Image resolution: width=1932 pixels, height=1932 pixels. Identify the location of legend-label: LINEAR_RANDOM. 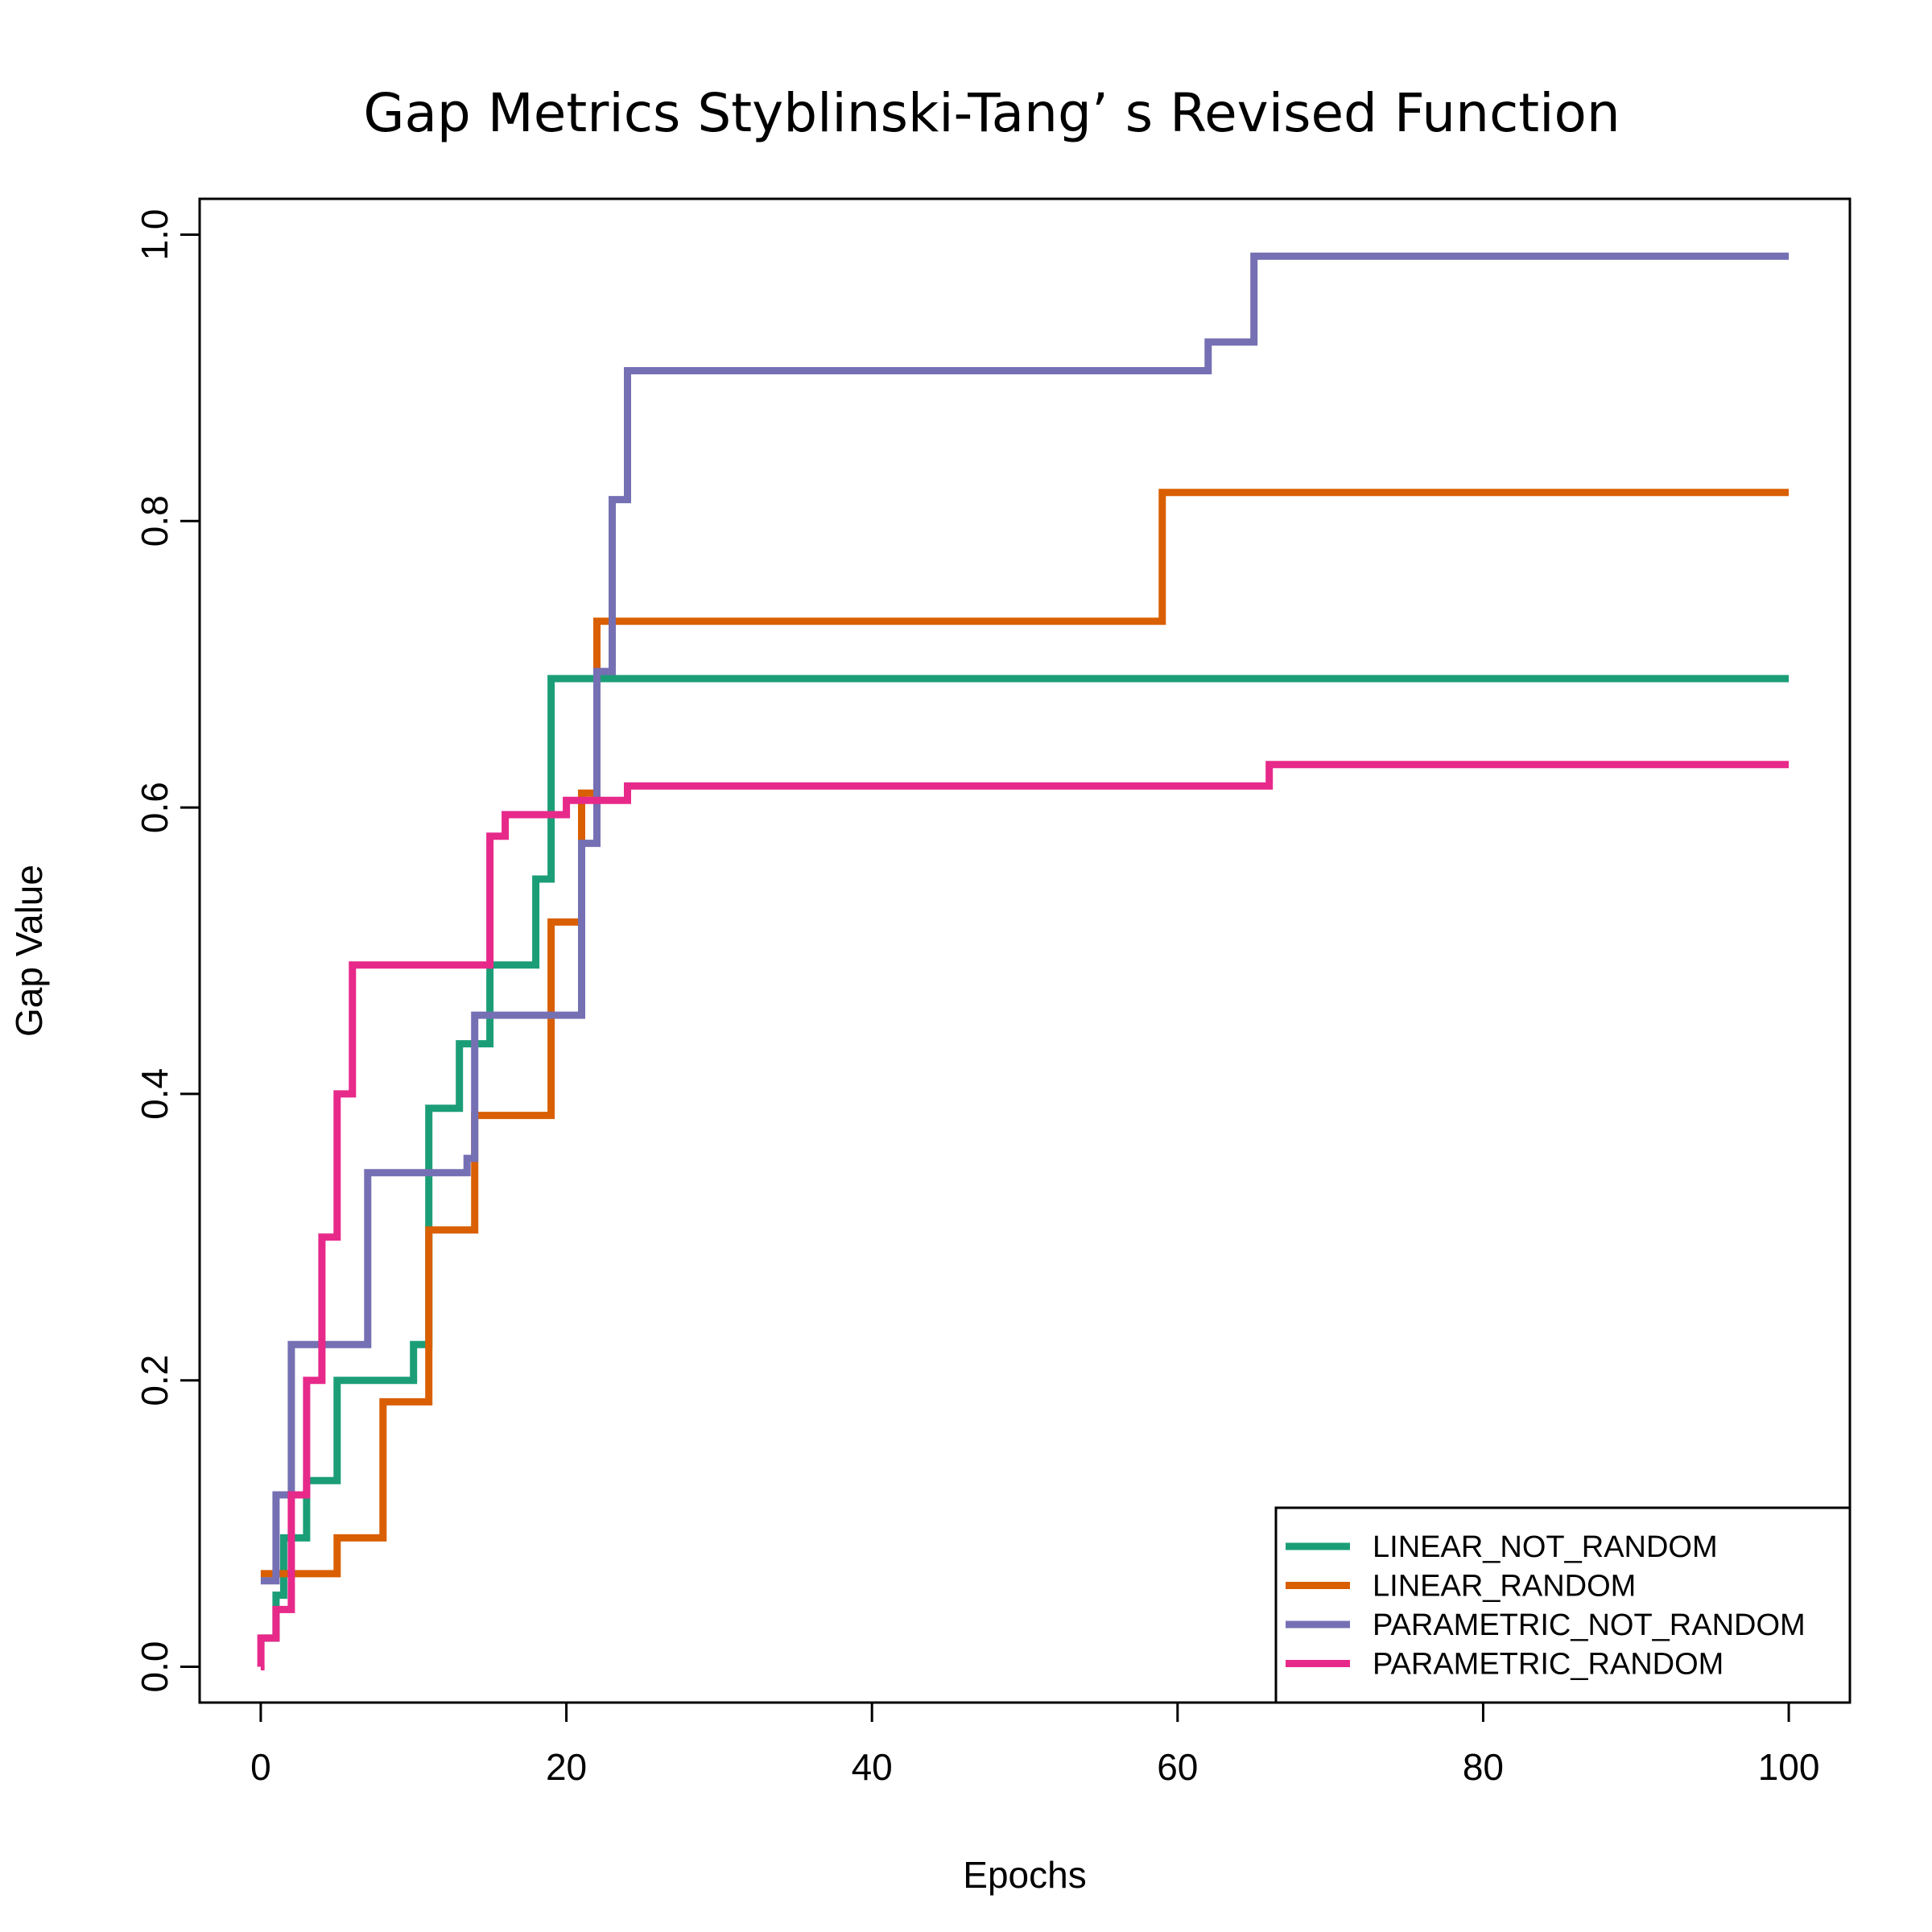
(1504, 1587).